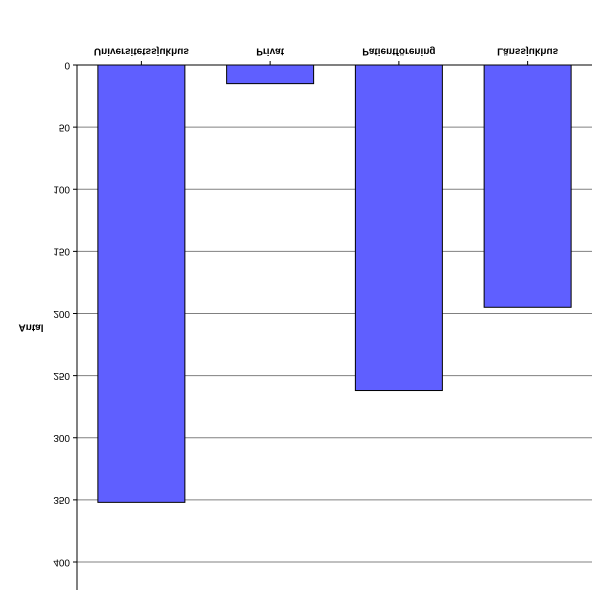 This screenshot has width=604, height=604. Describe the element at coordinates (31, 326) in the screenshot. I see `y-axis-label: Antal` at that location.